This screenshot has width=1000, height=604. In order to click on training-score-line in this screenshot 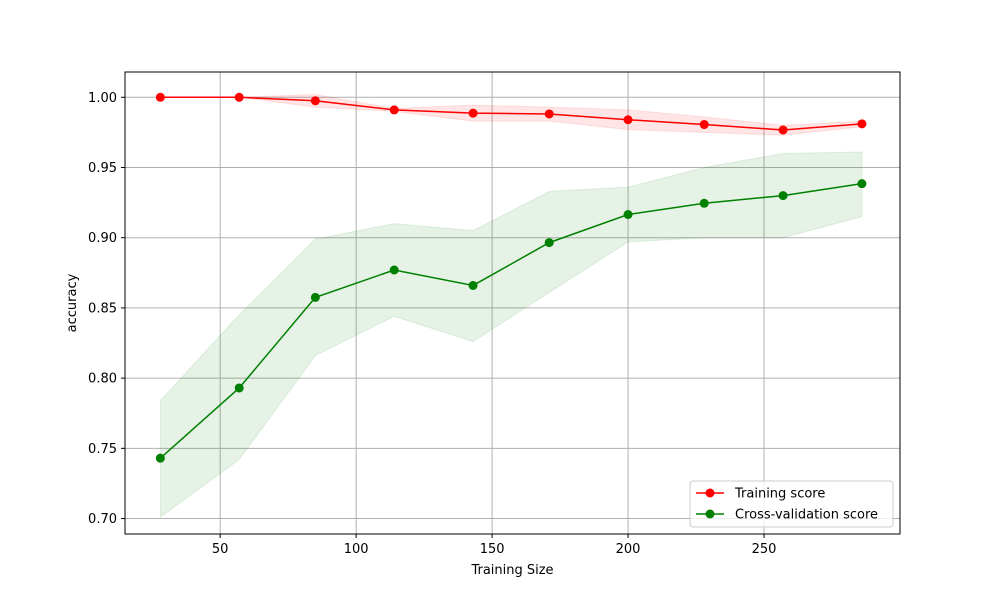, I will do `click(511, 113)`.